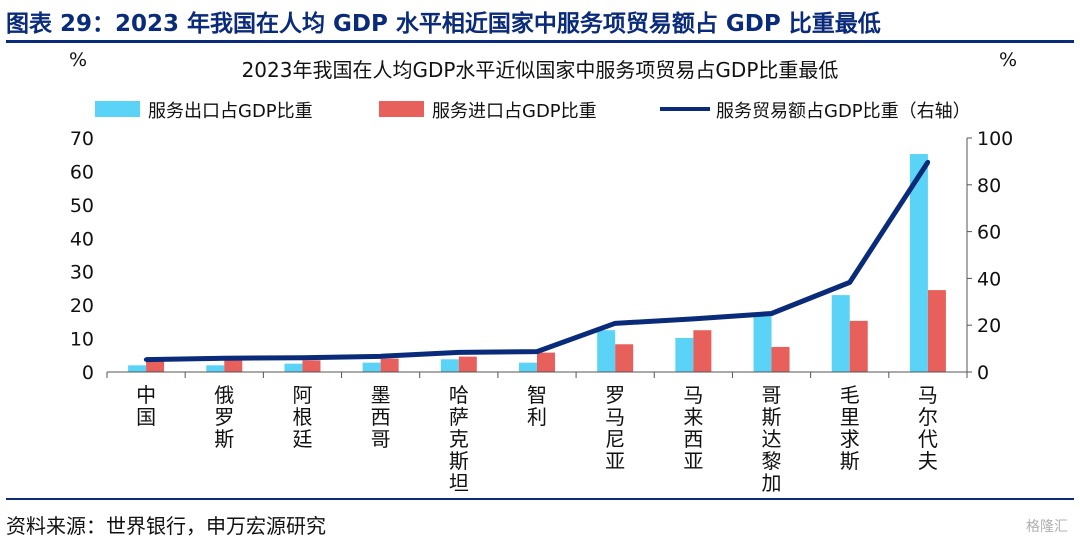  I want to click on category-label: 中国, so click(146, 406).